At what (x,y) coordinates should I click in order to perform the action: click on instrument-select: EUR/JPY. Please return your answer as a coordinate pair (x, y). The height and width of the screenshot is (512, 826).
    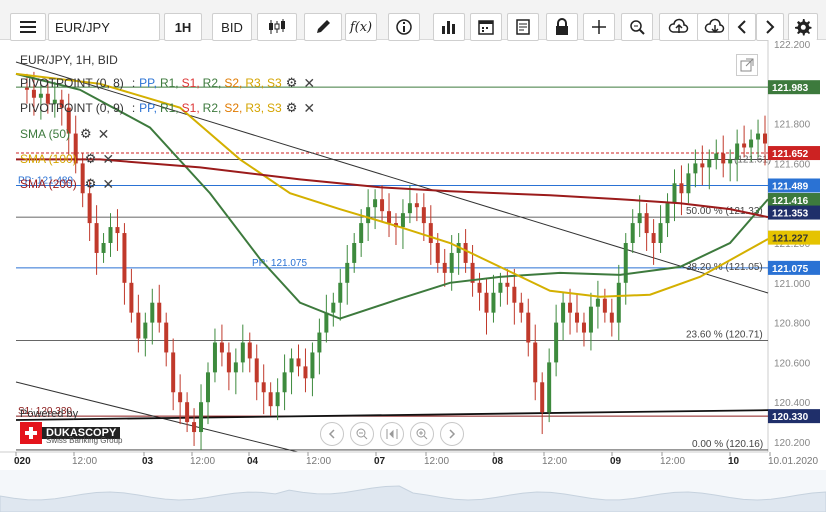
    Looking at the image, I should click on (104, 27).